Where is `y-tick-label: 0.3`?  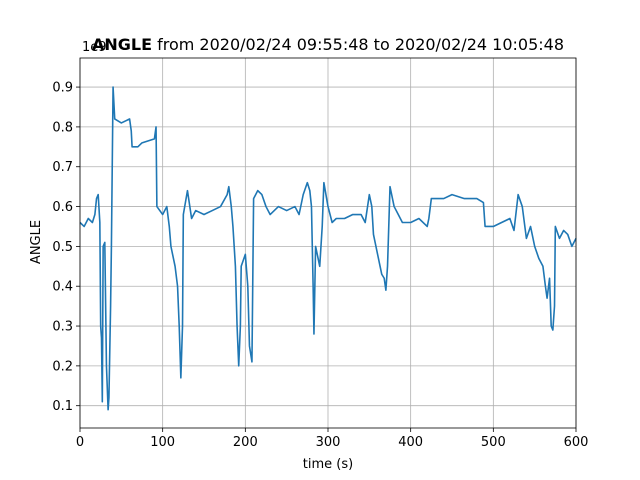 y-tick-label: 0.3 is located at coordinates (62, 327).